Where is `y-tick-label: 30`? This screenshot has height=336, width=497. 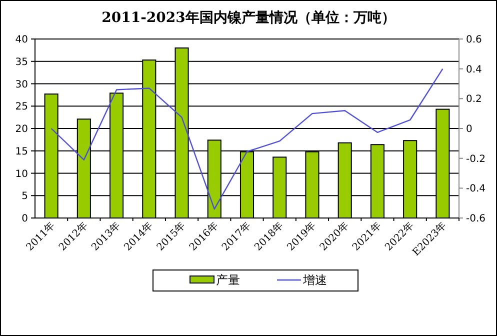
y-tick-label: 30 is located at coordinates (21, 84).